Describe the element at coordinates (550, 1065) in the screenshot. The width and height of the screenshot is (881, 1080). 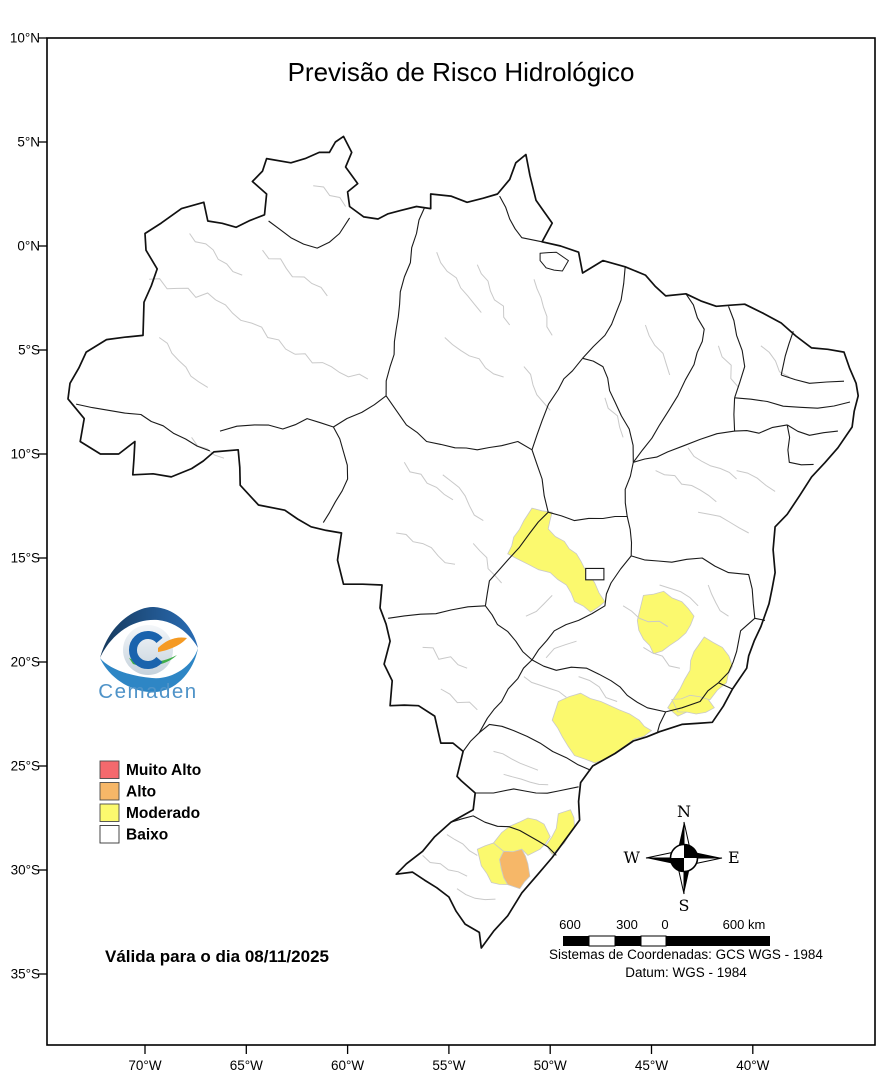
I see `longitude-label: 50°W` at that location.